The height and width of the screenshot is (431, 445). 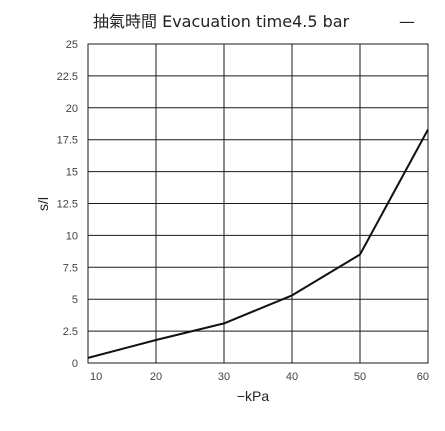 I want to click on y-tick-labels: 0 2.5 5 7.5 10 12.5 15 17.5 20 22.5 25, so click(x=67, y=204).